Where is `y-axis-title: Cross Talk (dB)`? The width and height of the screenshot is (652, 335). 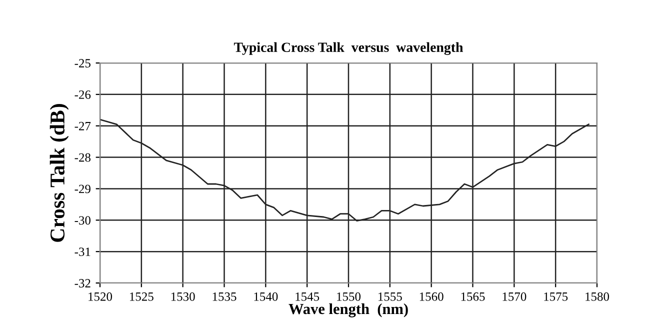
y-axis-title: Cross Talk (dB) is located at coordinates (59, 173).